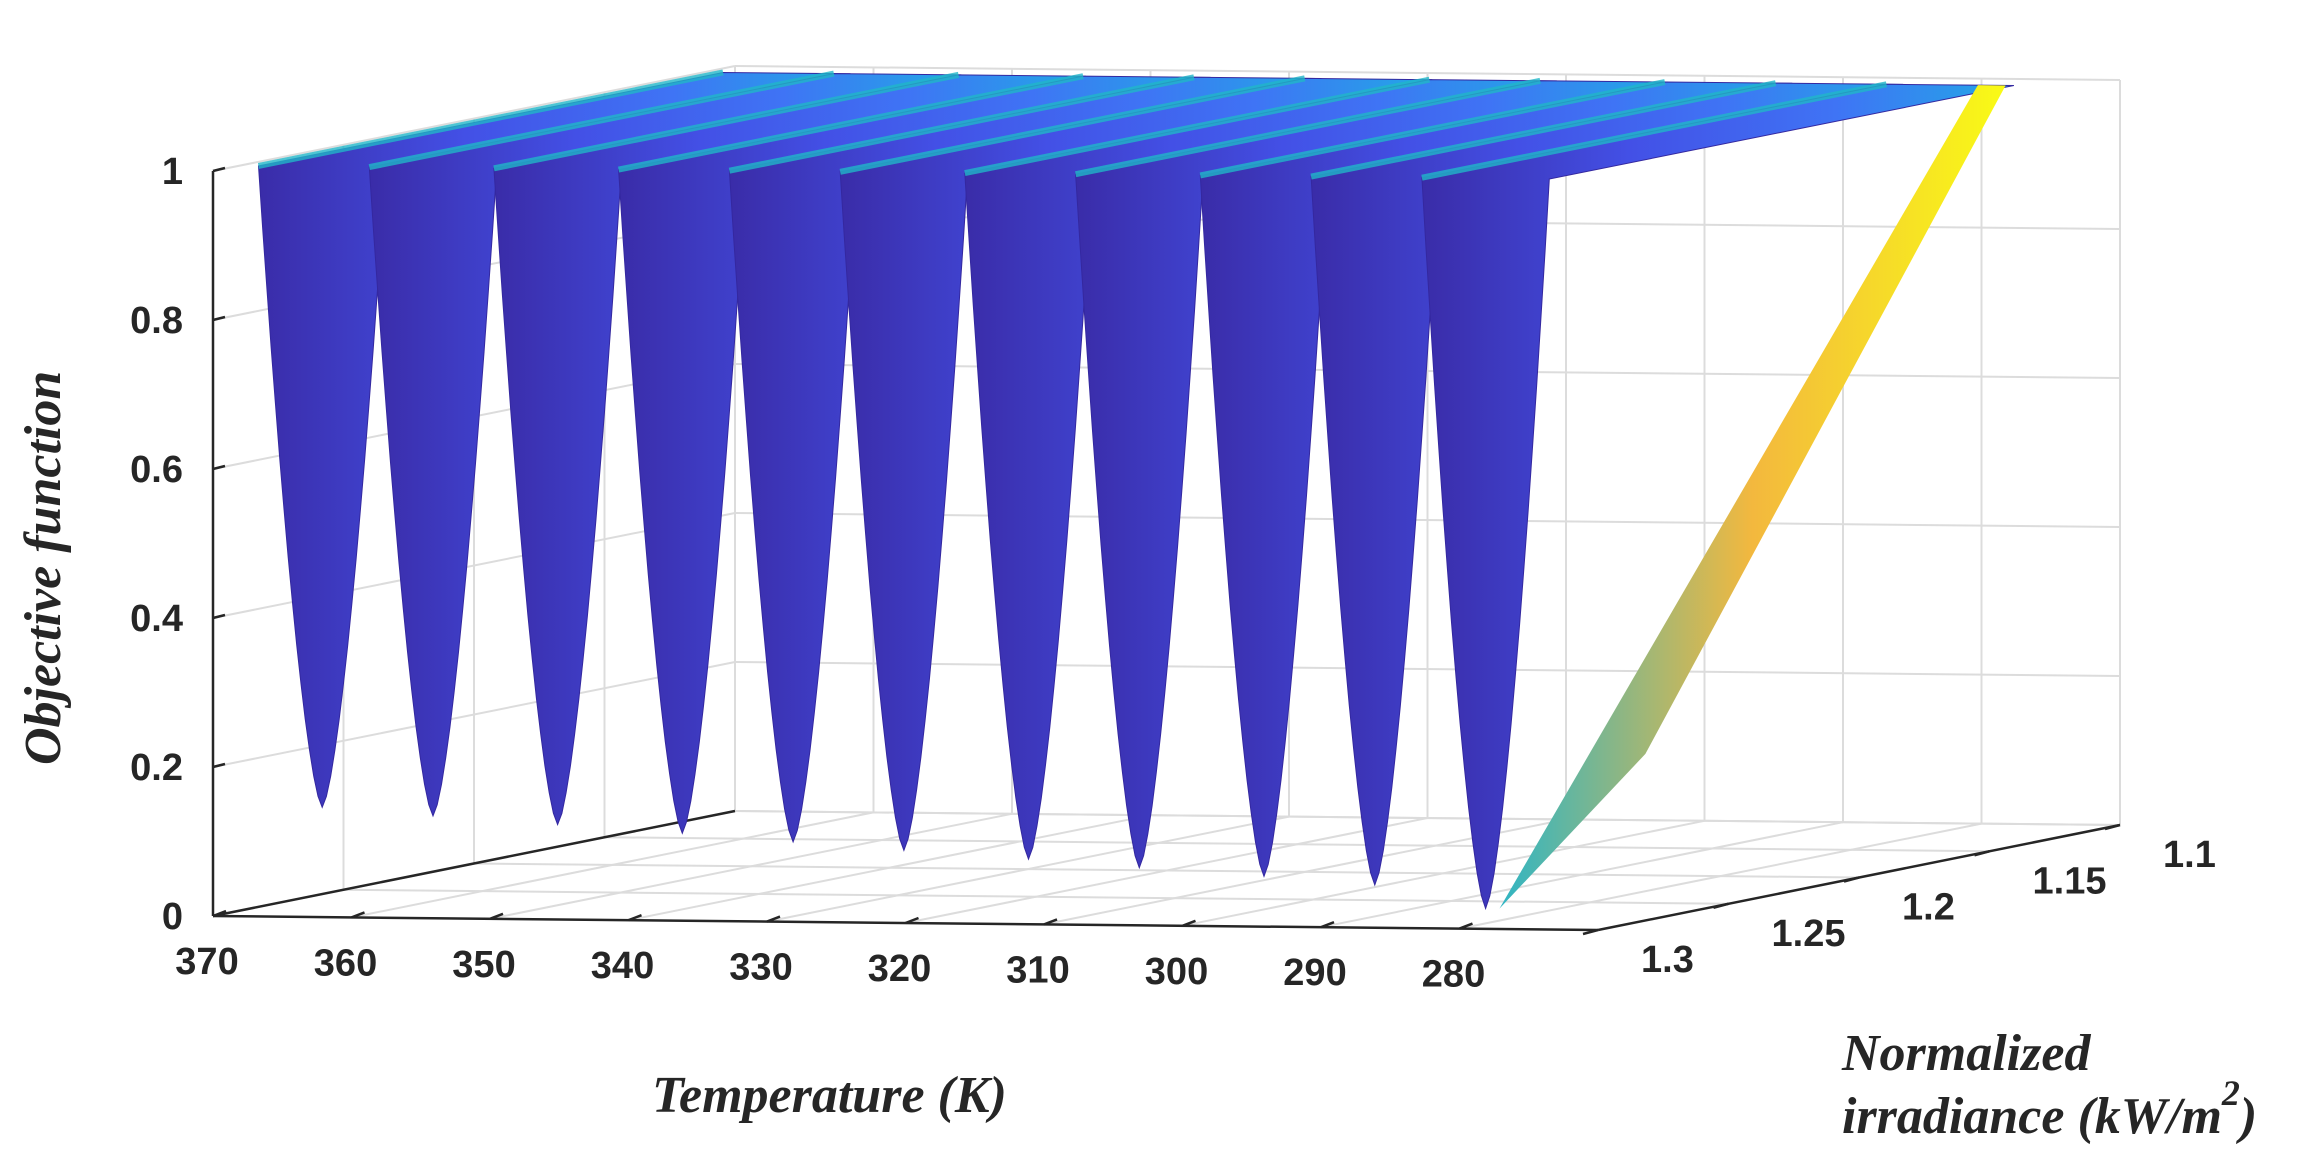  I want to click on y-axis-ticks: 1.1 1.15 1.2 1.25 1.3, so click(1899, 902).